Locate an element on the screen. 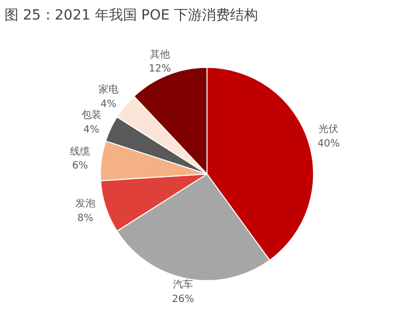  chart-title: 图 25：2021 年我国 POE 下游消费结构 is located at coordinates (131, 16).